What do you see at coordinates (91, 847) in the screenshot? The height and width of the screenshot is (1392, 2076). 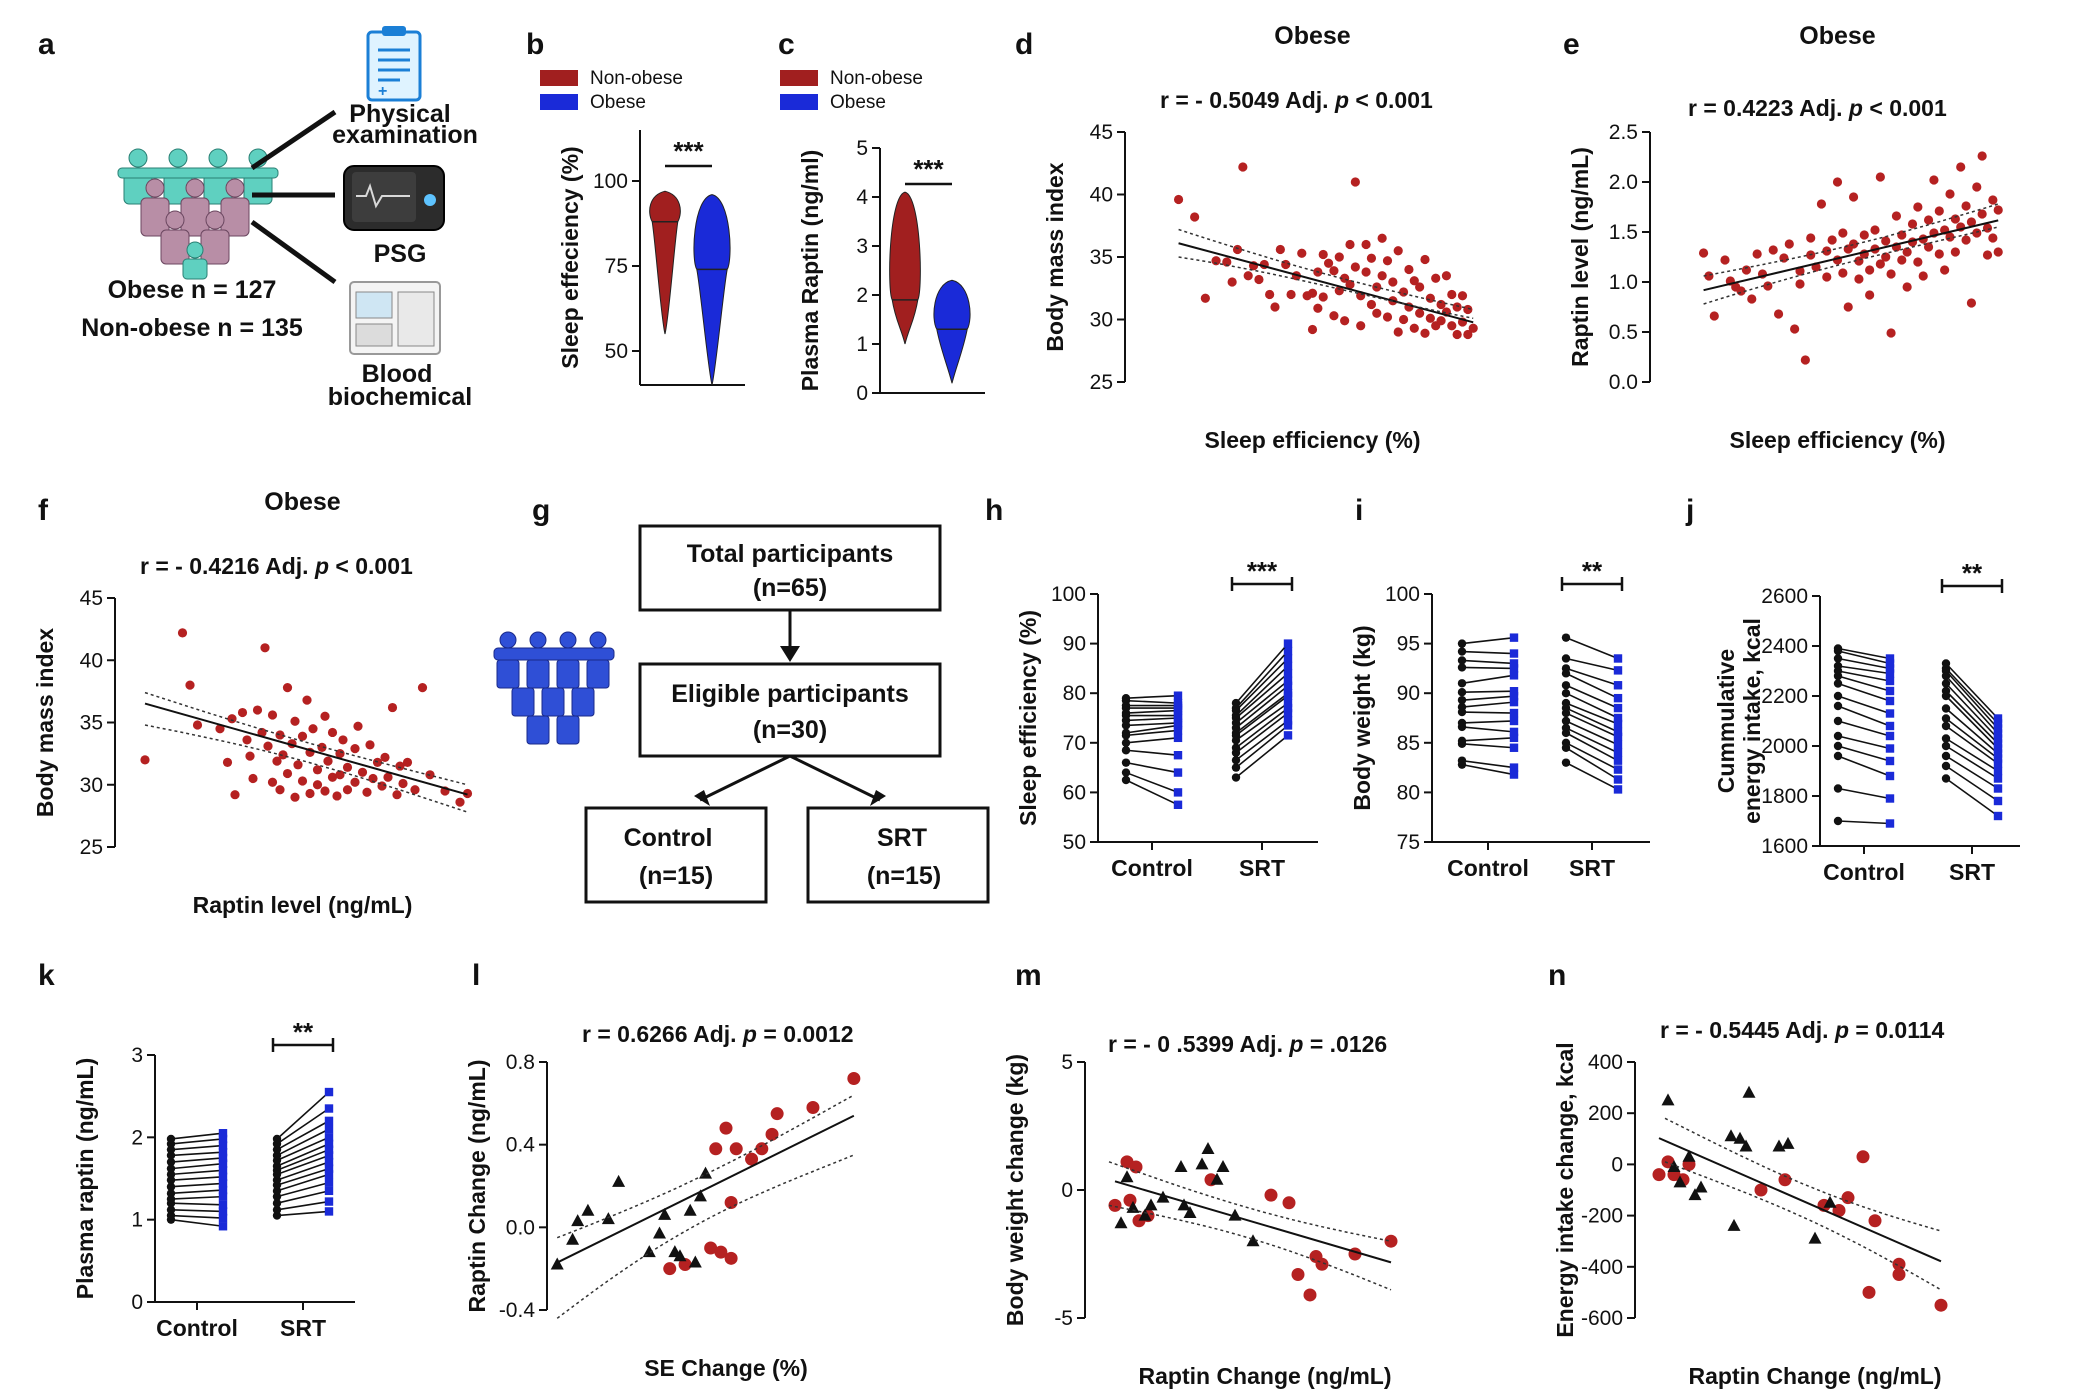 I see `y-tick-label: 25` at bounding box center [91, 847].